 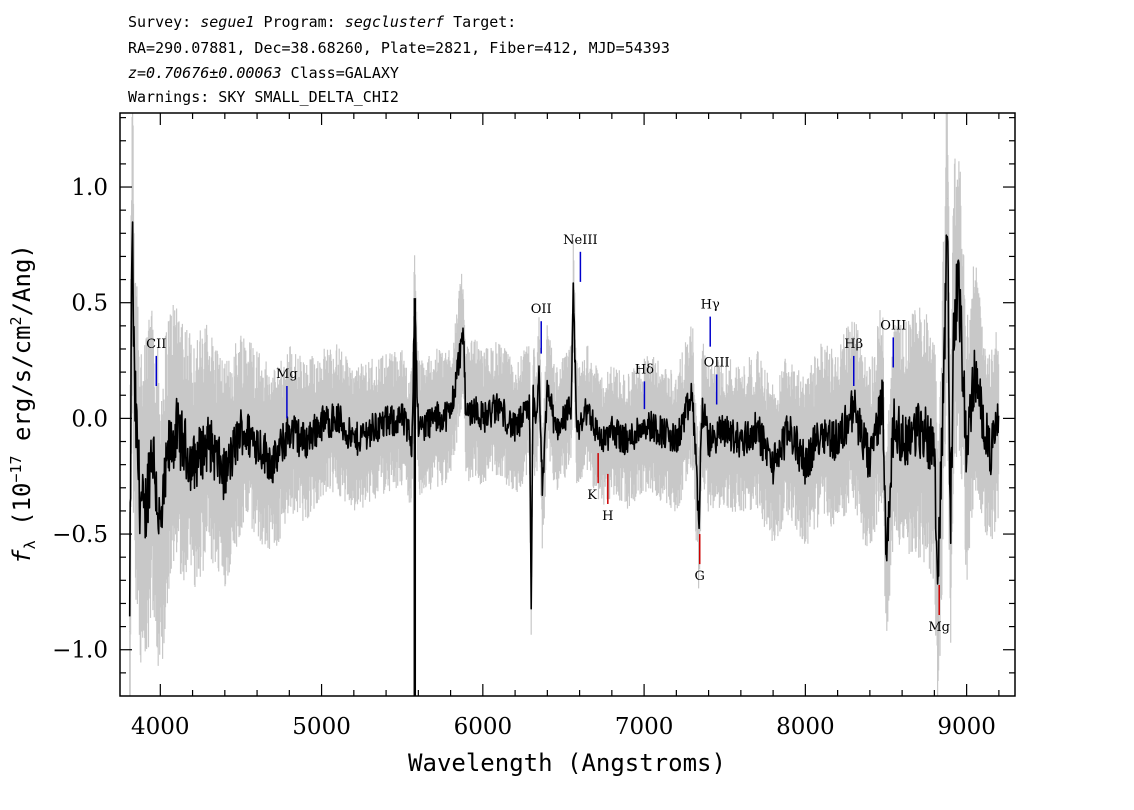 I want to click on line-marker-label: OII, so click(x=541, y=309).